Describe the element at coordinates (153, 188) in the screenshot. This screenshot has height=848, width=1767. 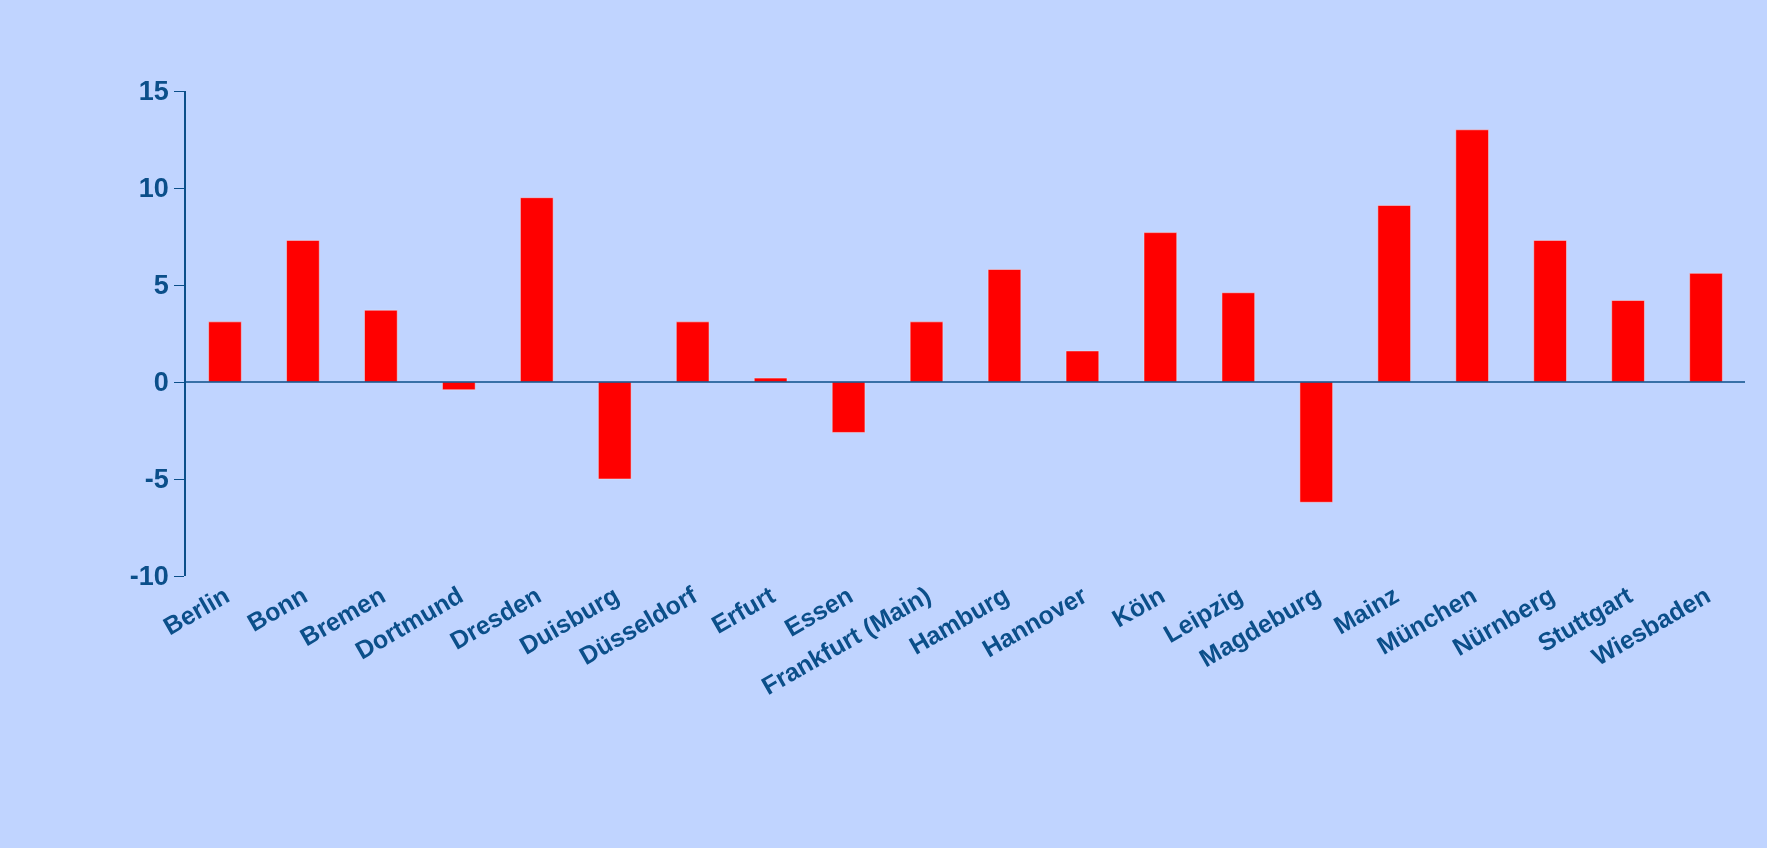
I see `y-tick-label: 10` at that location.